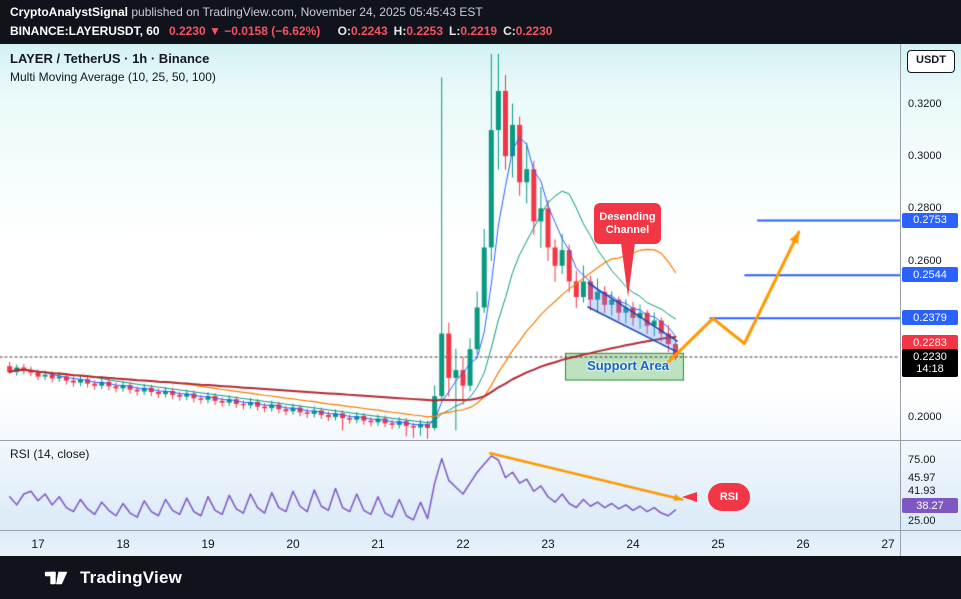  What do you see at coordinates (922, 491) in the screenshot?
I see `rsi-tick-label: 41.93` at bounding box center [922, 491].